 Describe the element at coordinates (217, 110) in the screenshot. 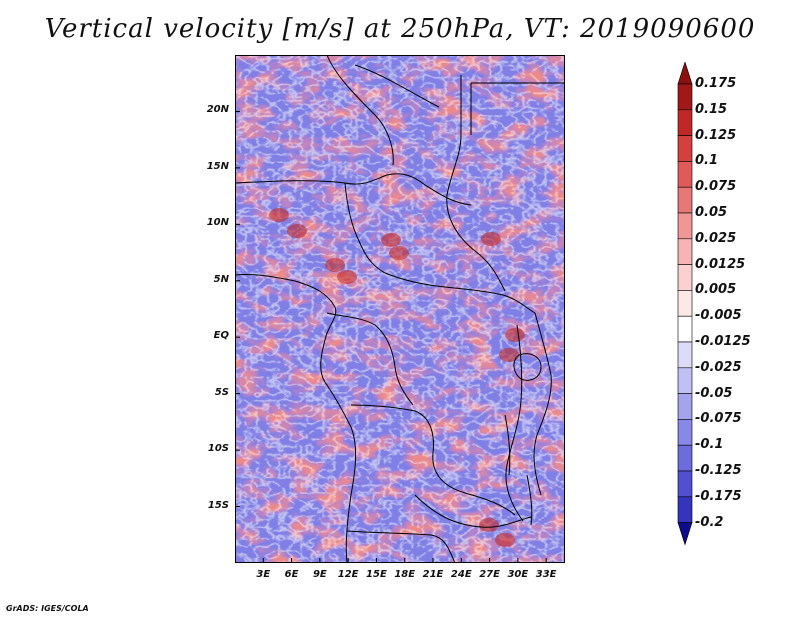

I see `lat-label: 20N` at that location.